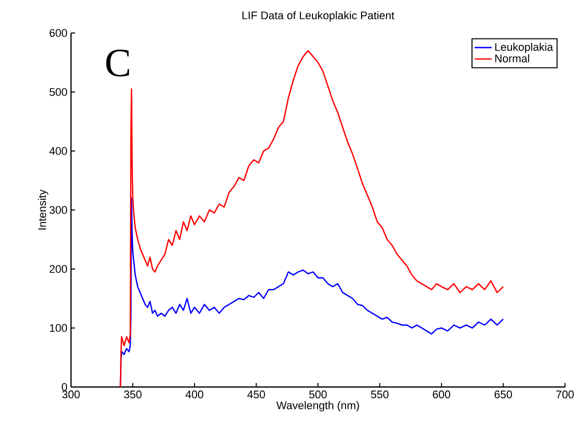 Image resolution: width=576 pixels, height=428 pixels. What do you see at coordinates (43, 210) in the screenshot?
I see `y-axis-title: Intensity` at bounding box center [43, 210].